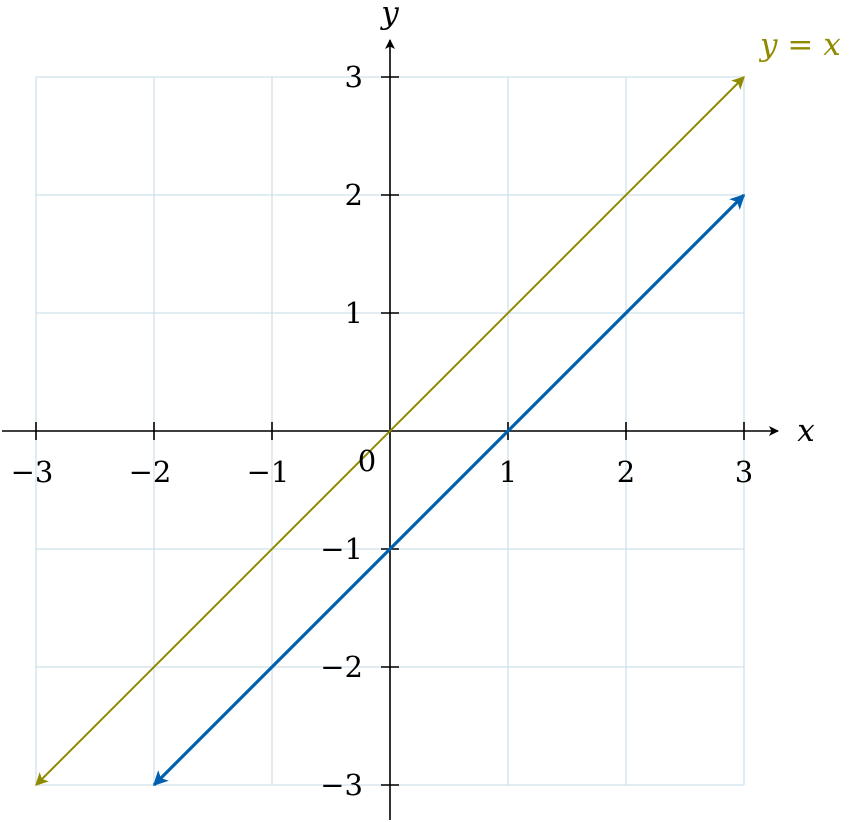 This screenshot has height=822, width=858. I want to click on y-tick-label: 2, so click(354, 195).